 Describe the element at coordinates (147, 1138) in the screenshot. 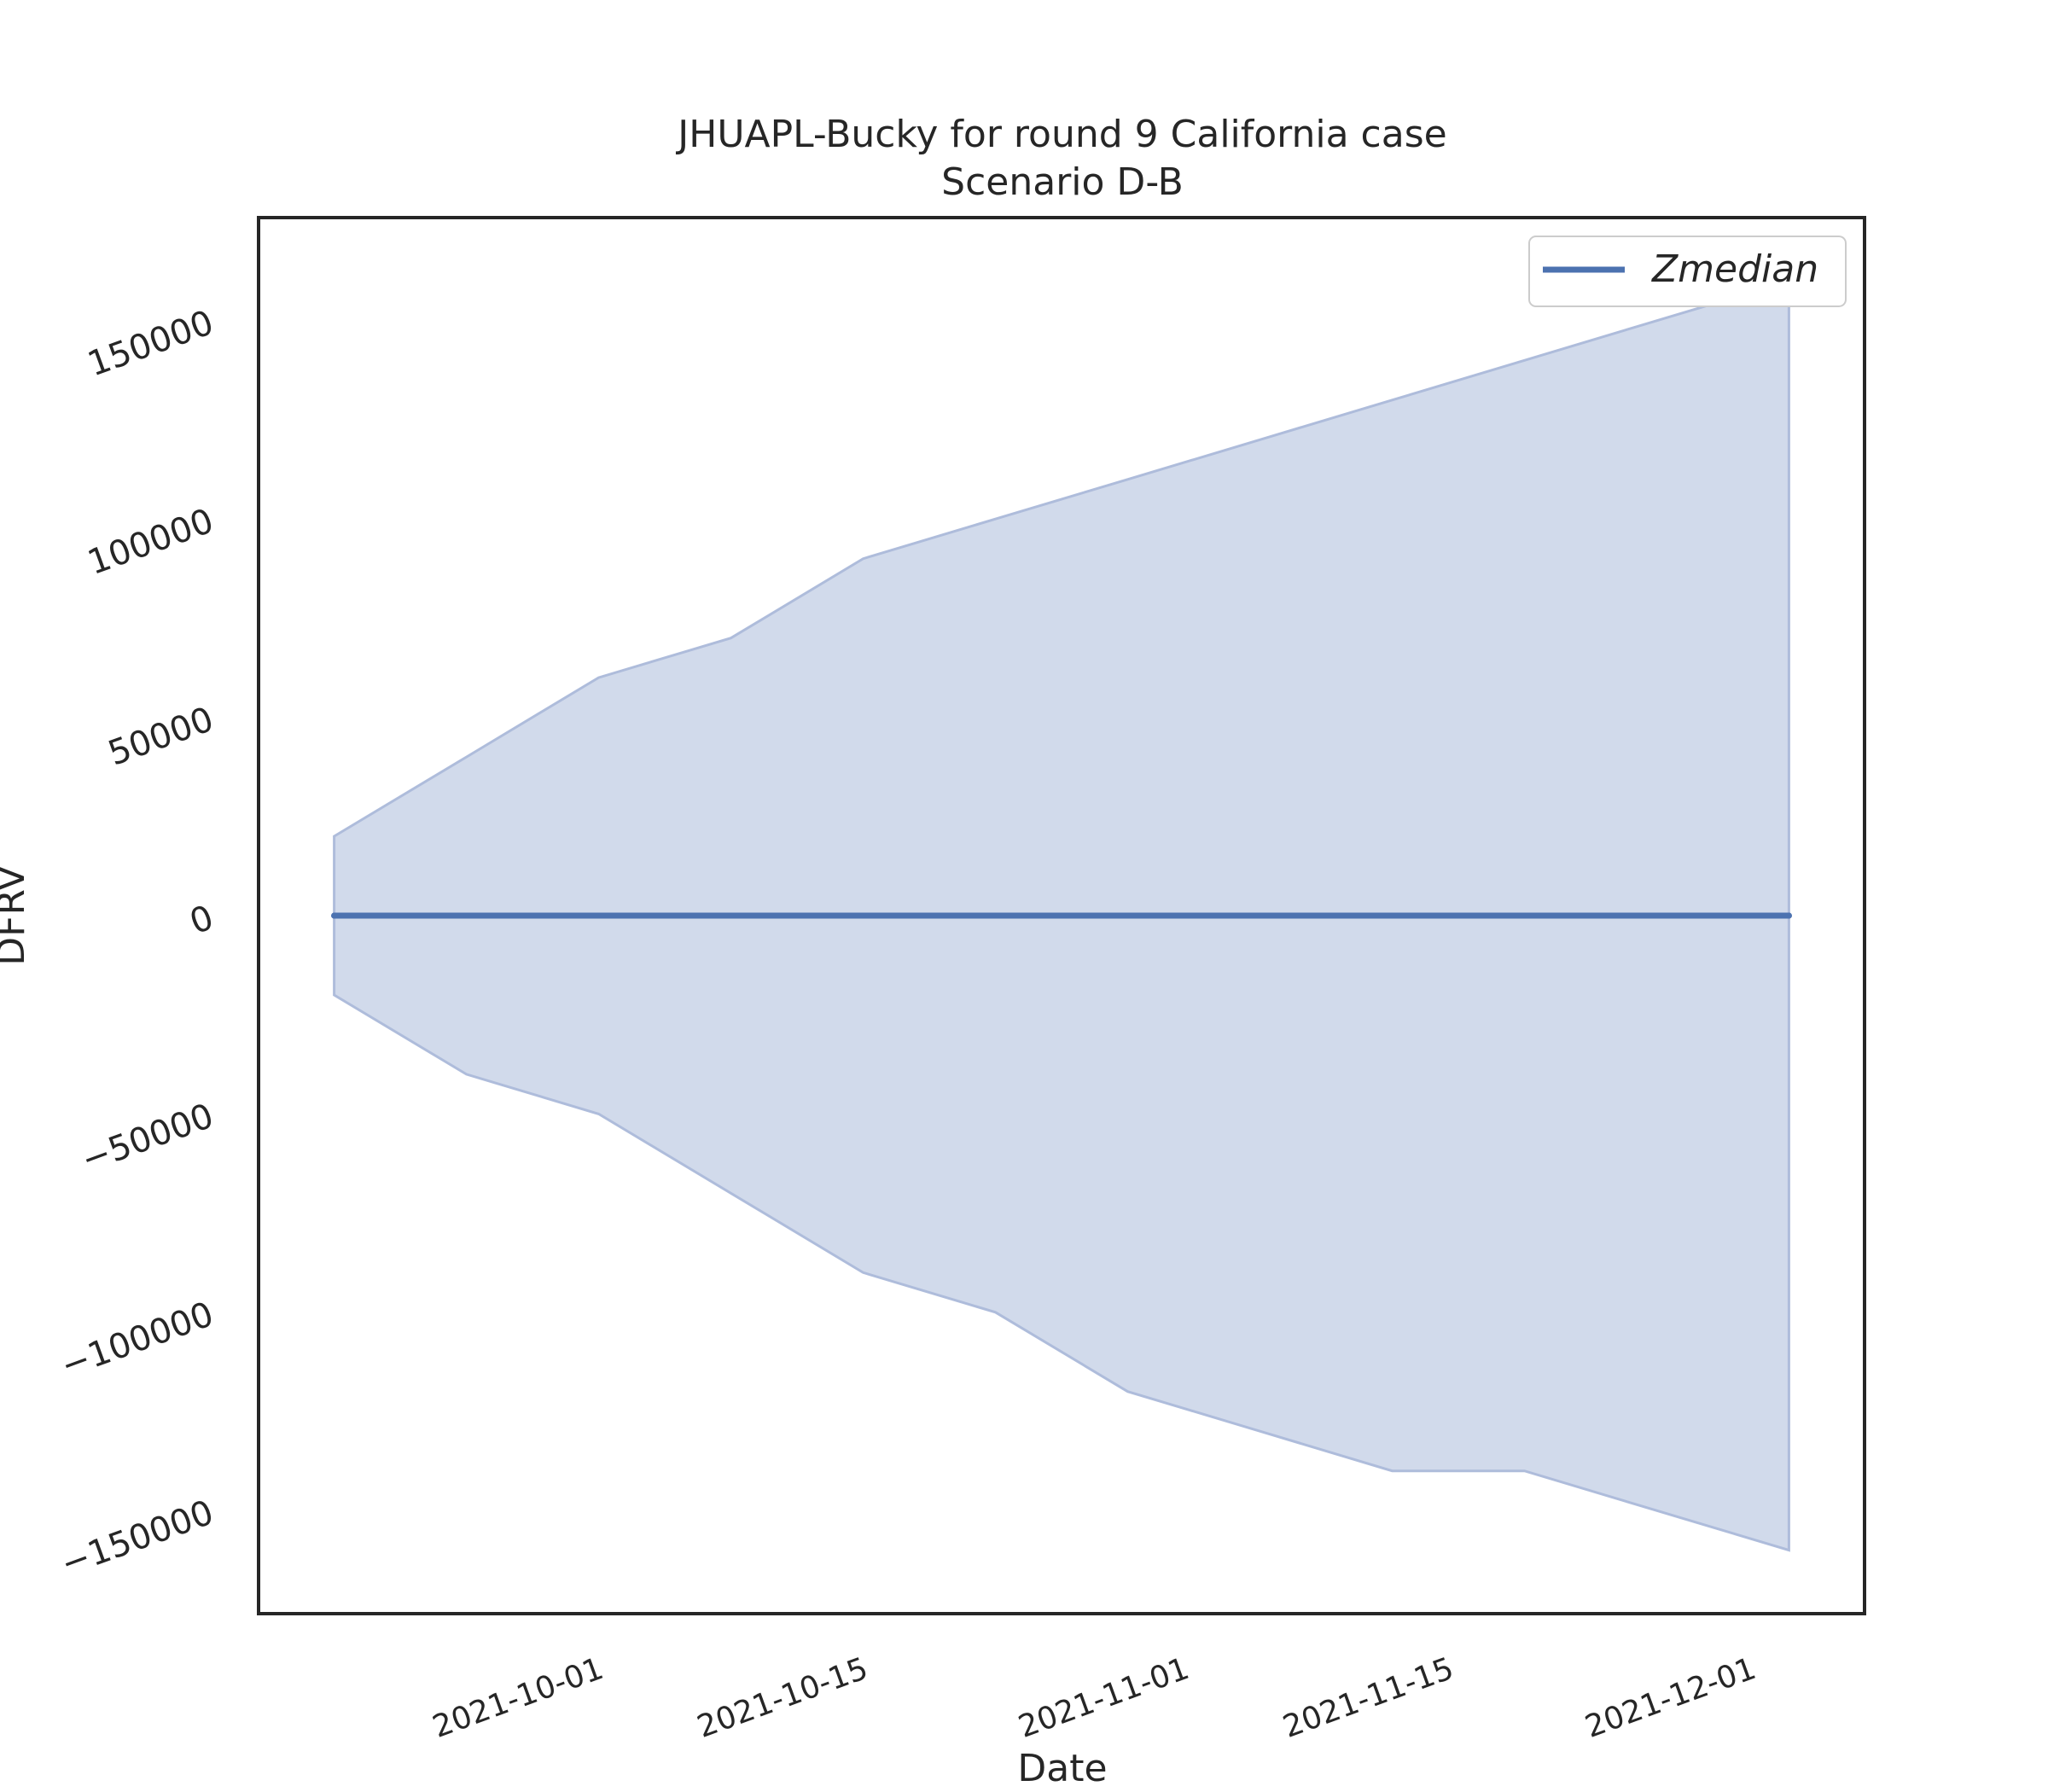

I see `y-tick-label: −50000` at that location.